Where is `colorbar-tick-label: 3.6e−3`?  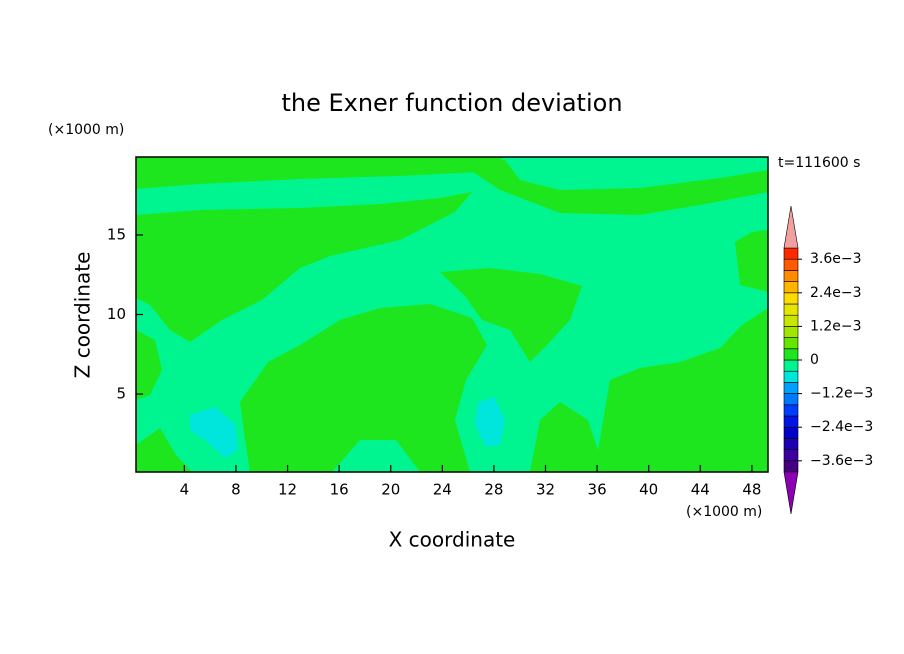
colorbar-tick-label: 3.6e−3 is located at coordinates (836, 259).